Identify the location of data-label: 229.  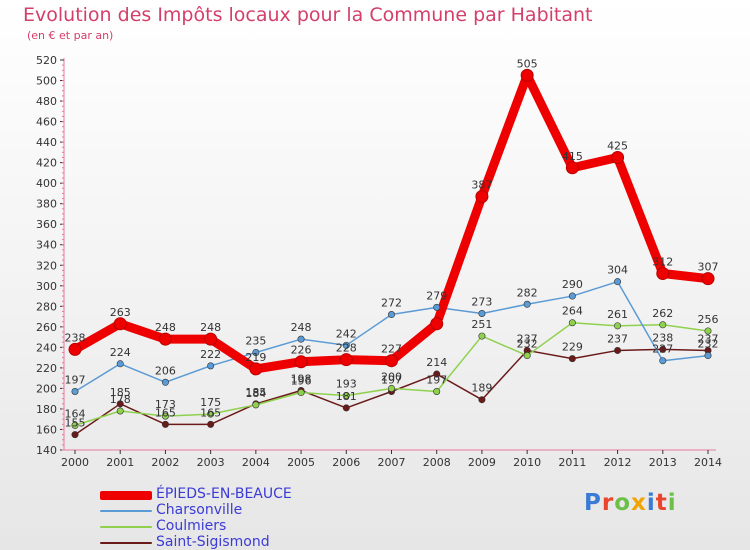
(572, 347).